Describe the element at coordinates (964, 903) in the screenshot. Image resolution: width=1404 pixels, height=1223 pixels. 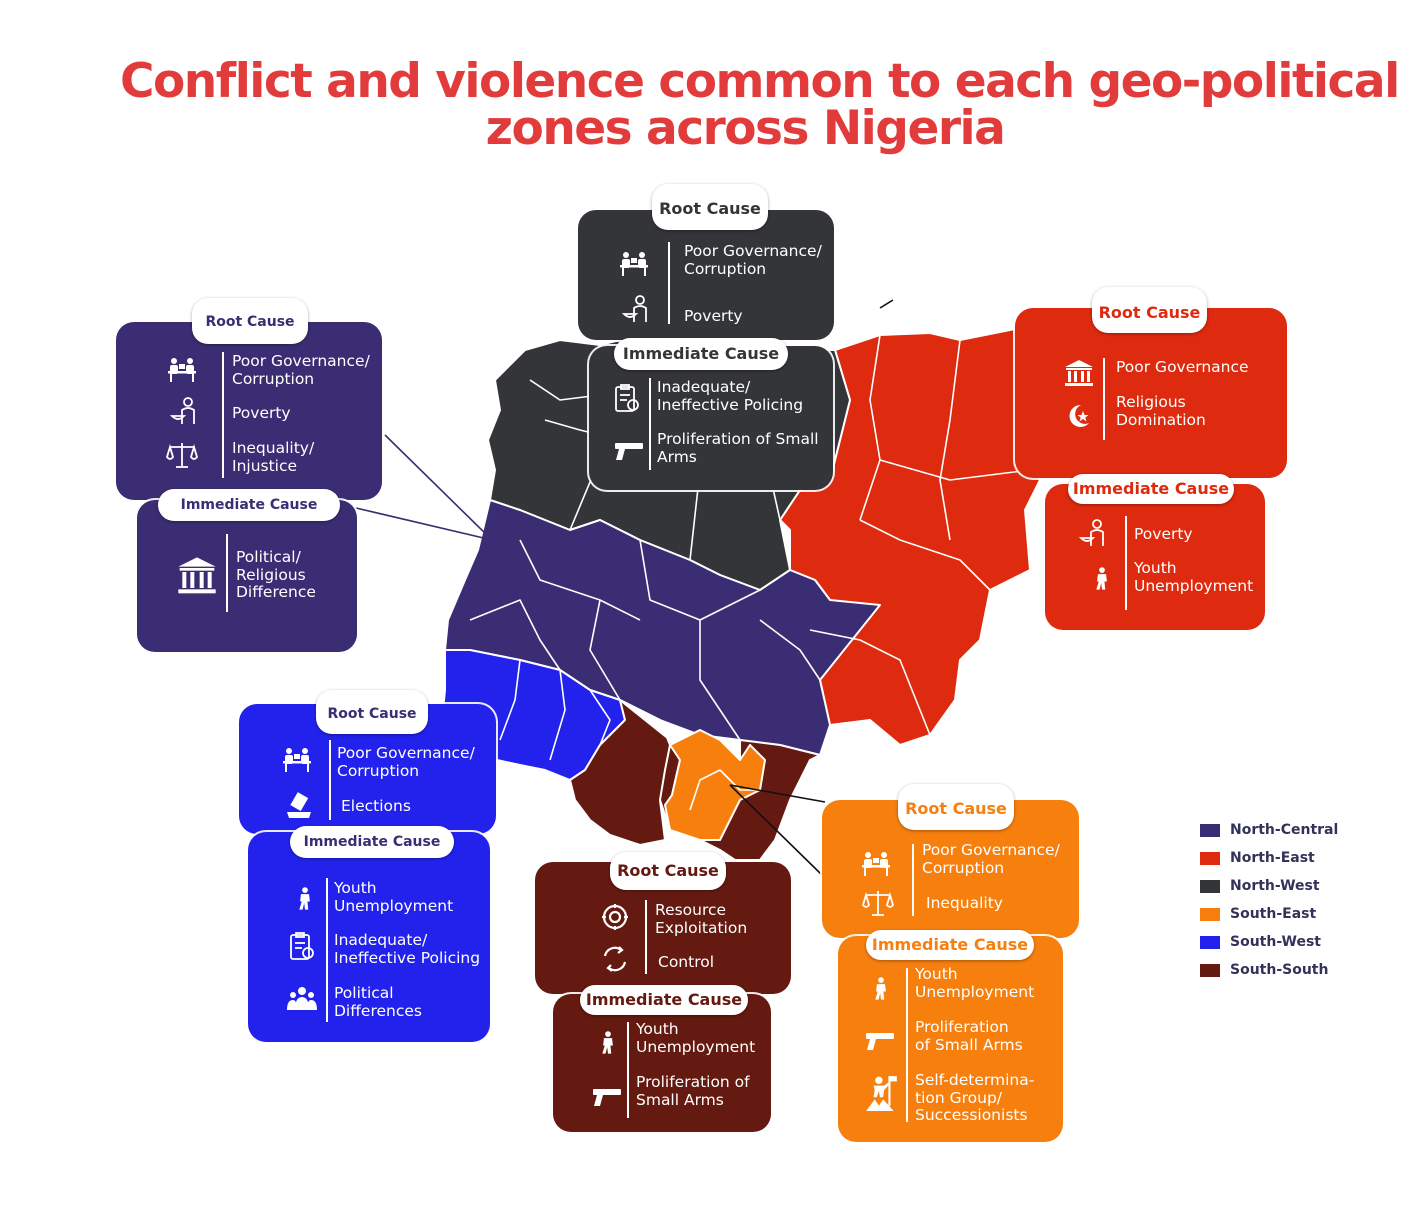
I see `south-east-root-item-2: Inequality` at that location.